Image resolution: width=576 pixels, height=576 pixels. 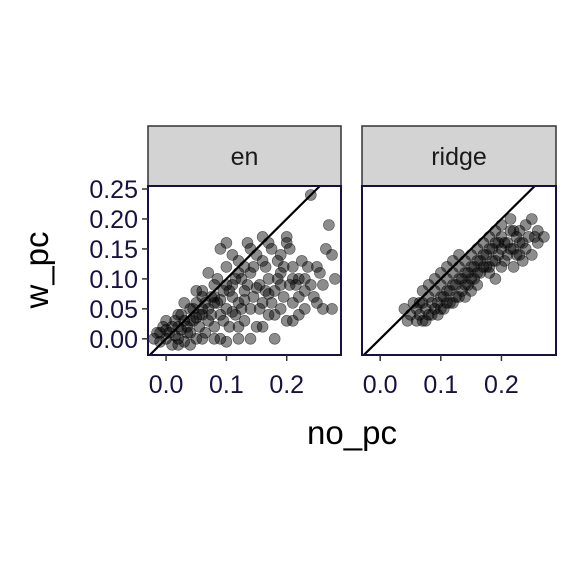 I want to click on y-tick-label: 0.25, so click(x=113, y=190).